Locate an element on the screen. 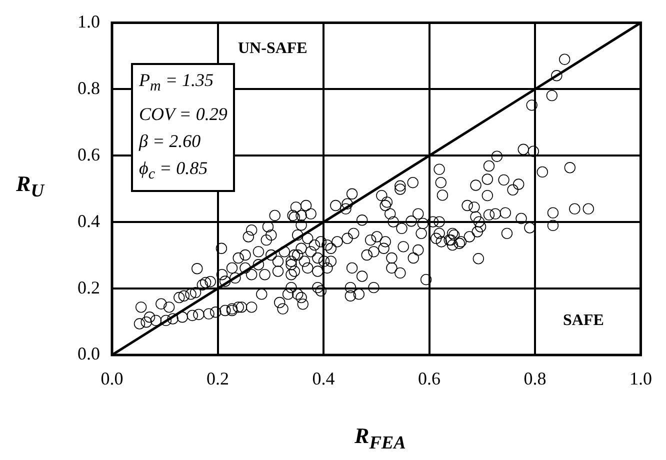 The height and width of the screenshot is (460, 666). y-tick-label: 0.8 is located at coordinates (89, 88).